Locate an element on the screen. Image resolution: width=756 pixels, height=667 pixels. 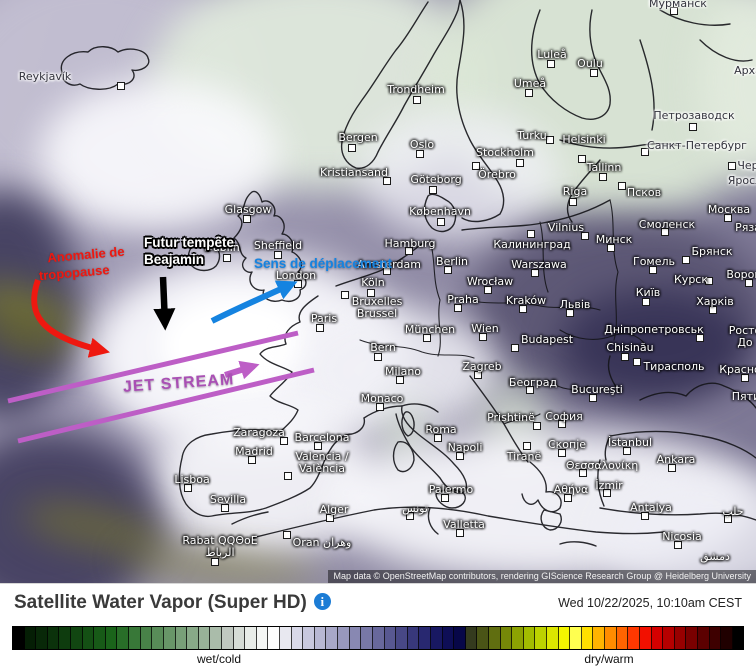
city-label: Bergen is located at coordinates (358, 137).